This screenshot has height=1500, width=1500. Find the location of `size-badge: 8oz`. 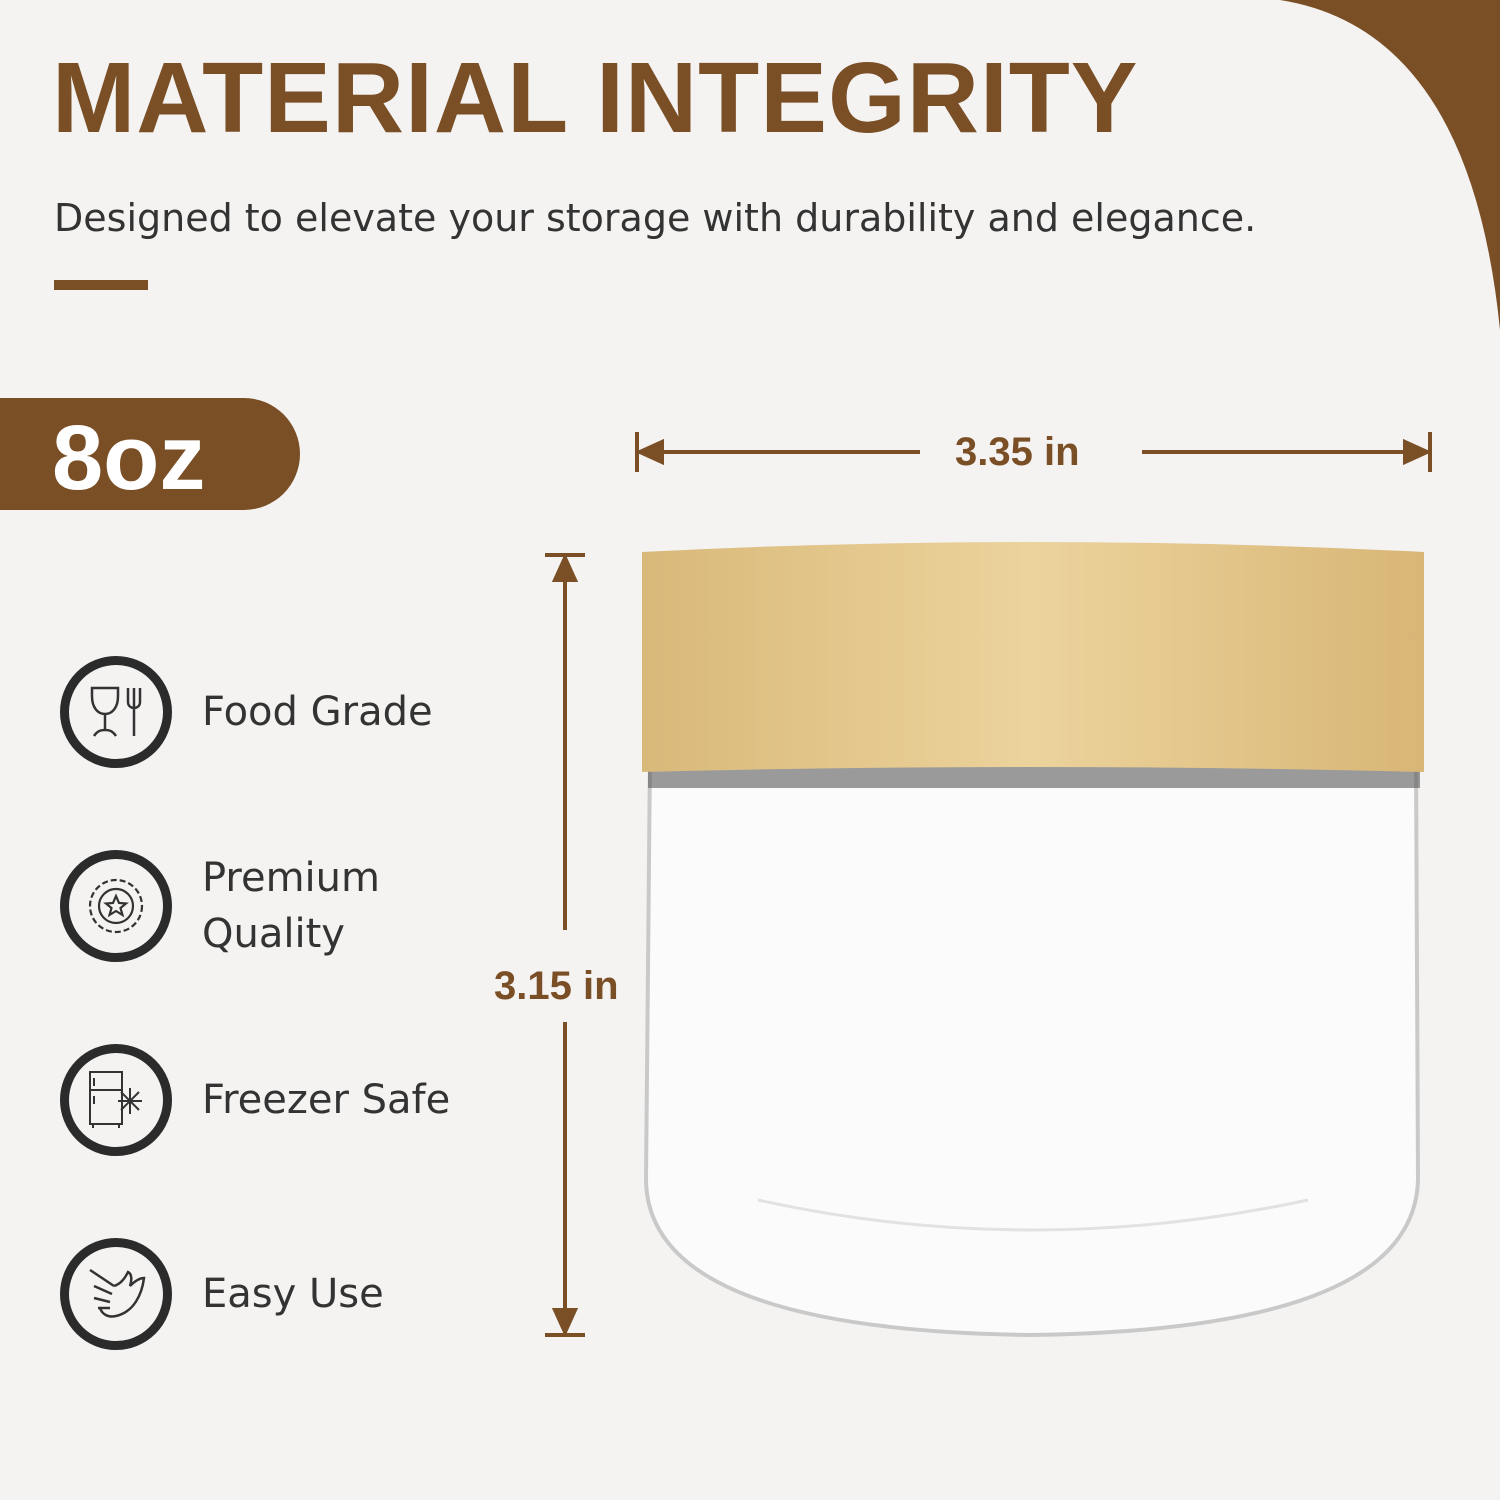

size-badge: 8oz is located at coordinates (150, 454).